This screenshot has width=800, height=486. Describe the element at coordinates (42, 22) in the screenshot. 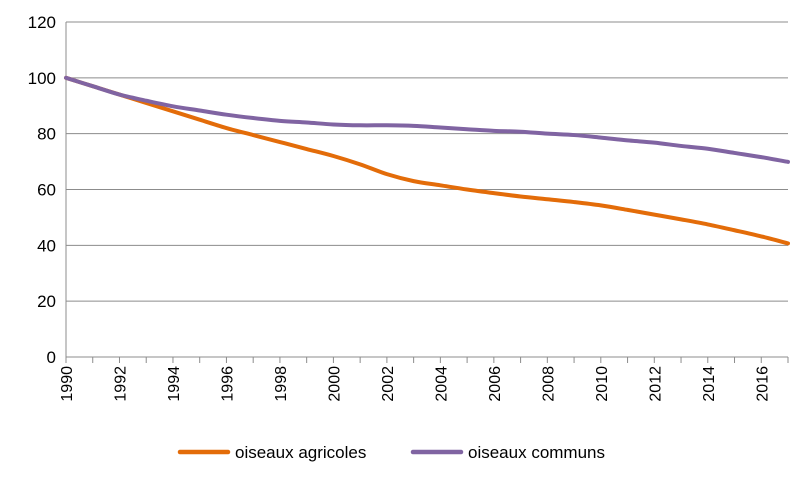

I see `y-tick-label: 120` at that location.